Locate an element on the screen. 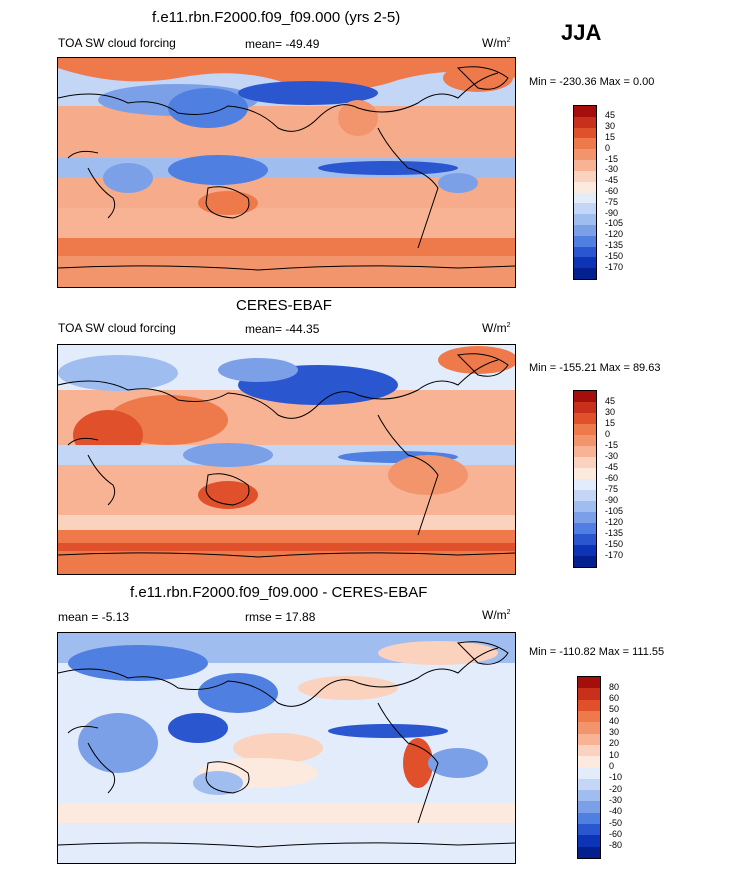 The height and width of the screenshot is (872, 733). panel3-title: f.e11.rbn.F2000.f09_f09.000 - CERES-EBAF is located at coordinates (279, 592).